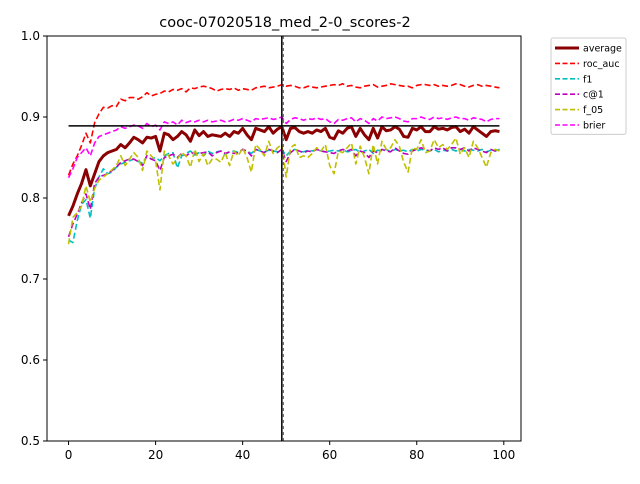 This screenshot has height=484, width=640. What do you see at coordinates (30, 441) in the screenshot?
I see `y-tick-label: 0.5` at bounding box center [30, 441].